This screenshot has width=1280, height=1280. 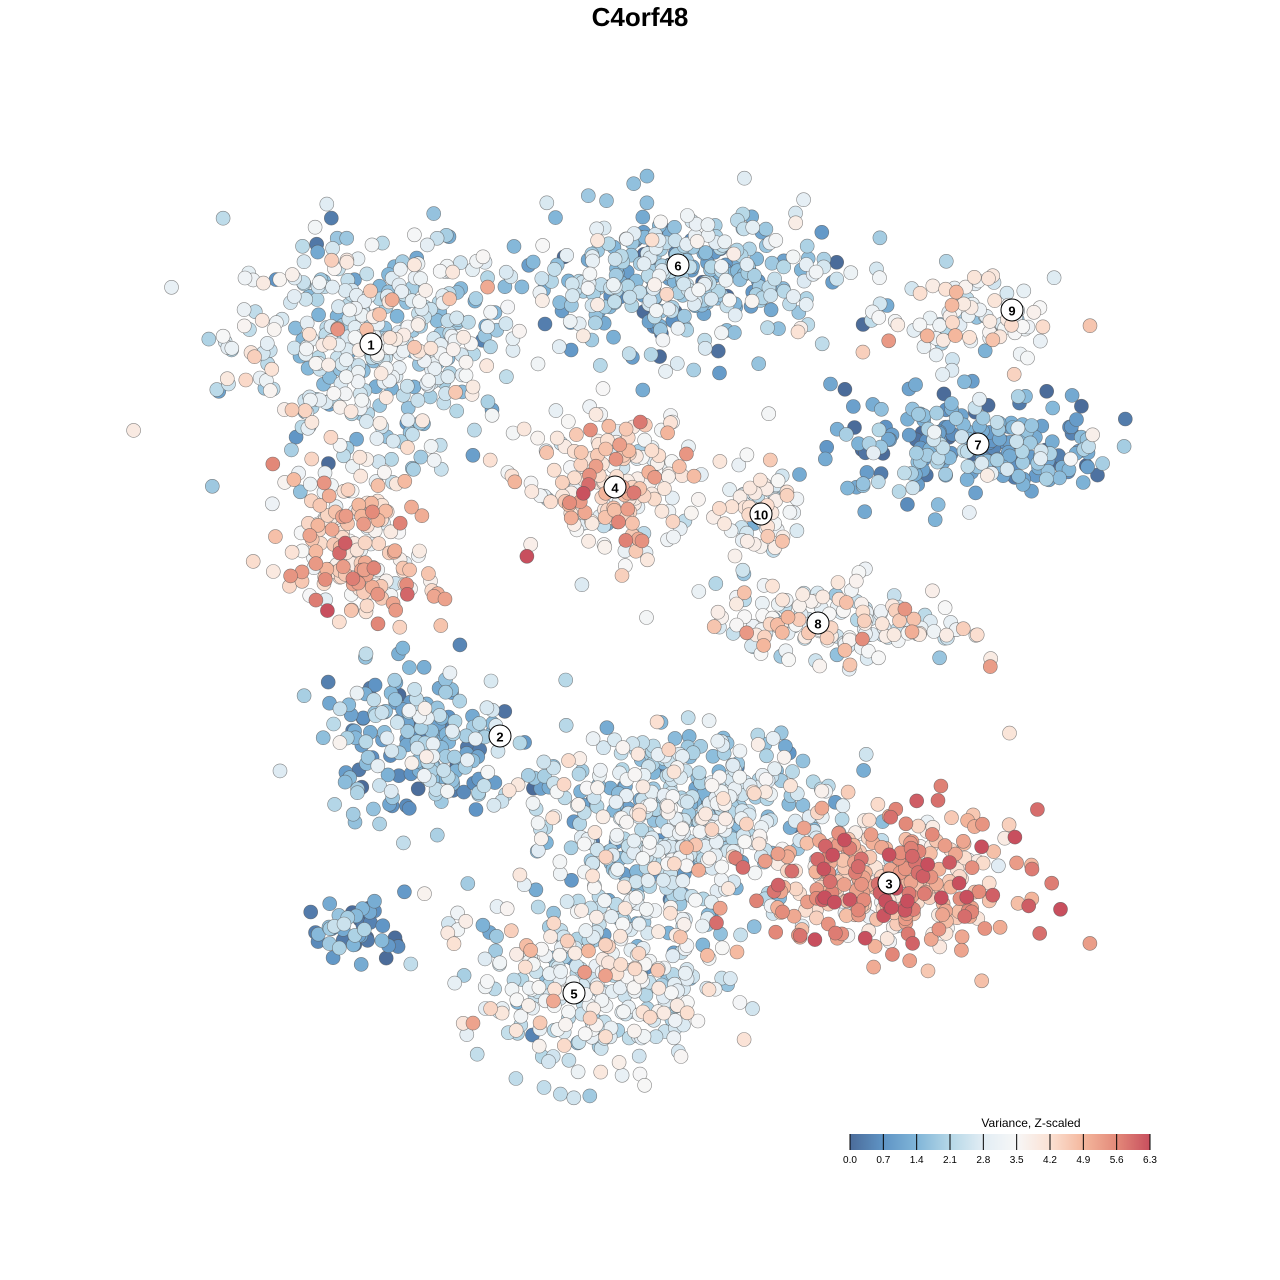 I want to click on legend-tick-label: 4.9, so click(x=1083, y=1160).